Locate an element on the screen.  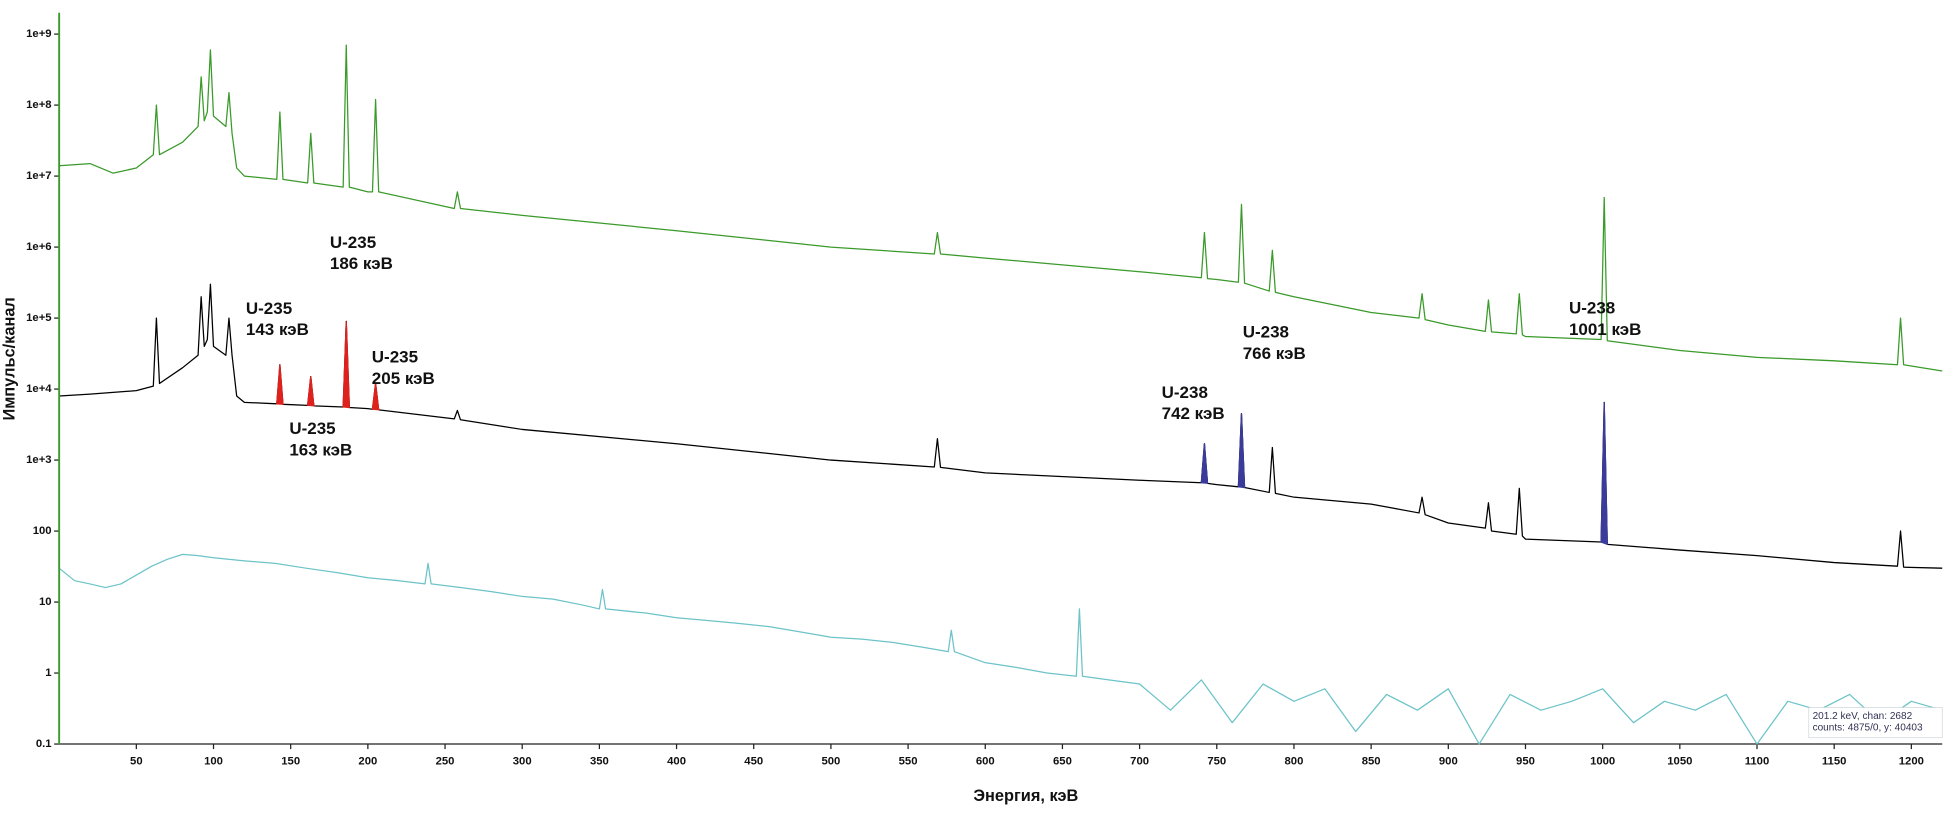
y-tick-label: 1e+9 is located at coordinates (38, 34).